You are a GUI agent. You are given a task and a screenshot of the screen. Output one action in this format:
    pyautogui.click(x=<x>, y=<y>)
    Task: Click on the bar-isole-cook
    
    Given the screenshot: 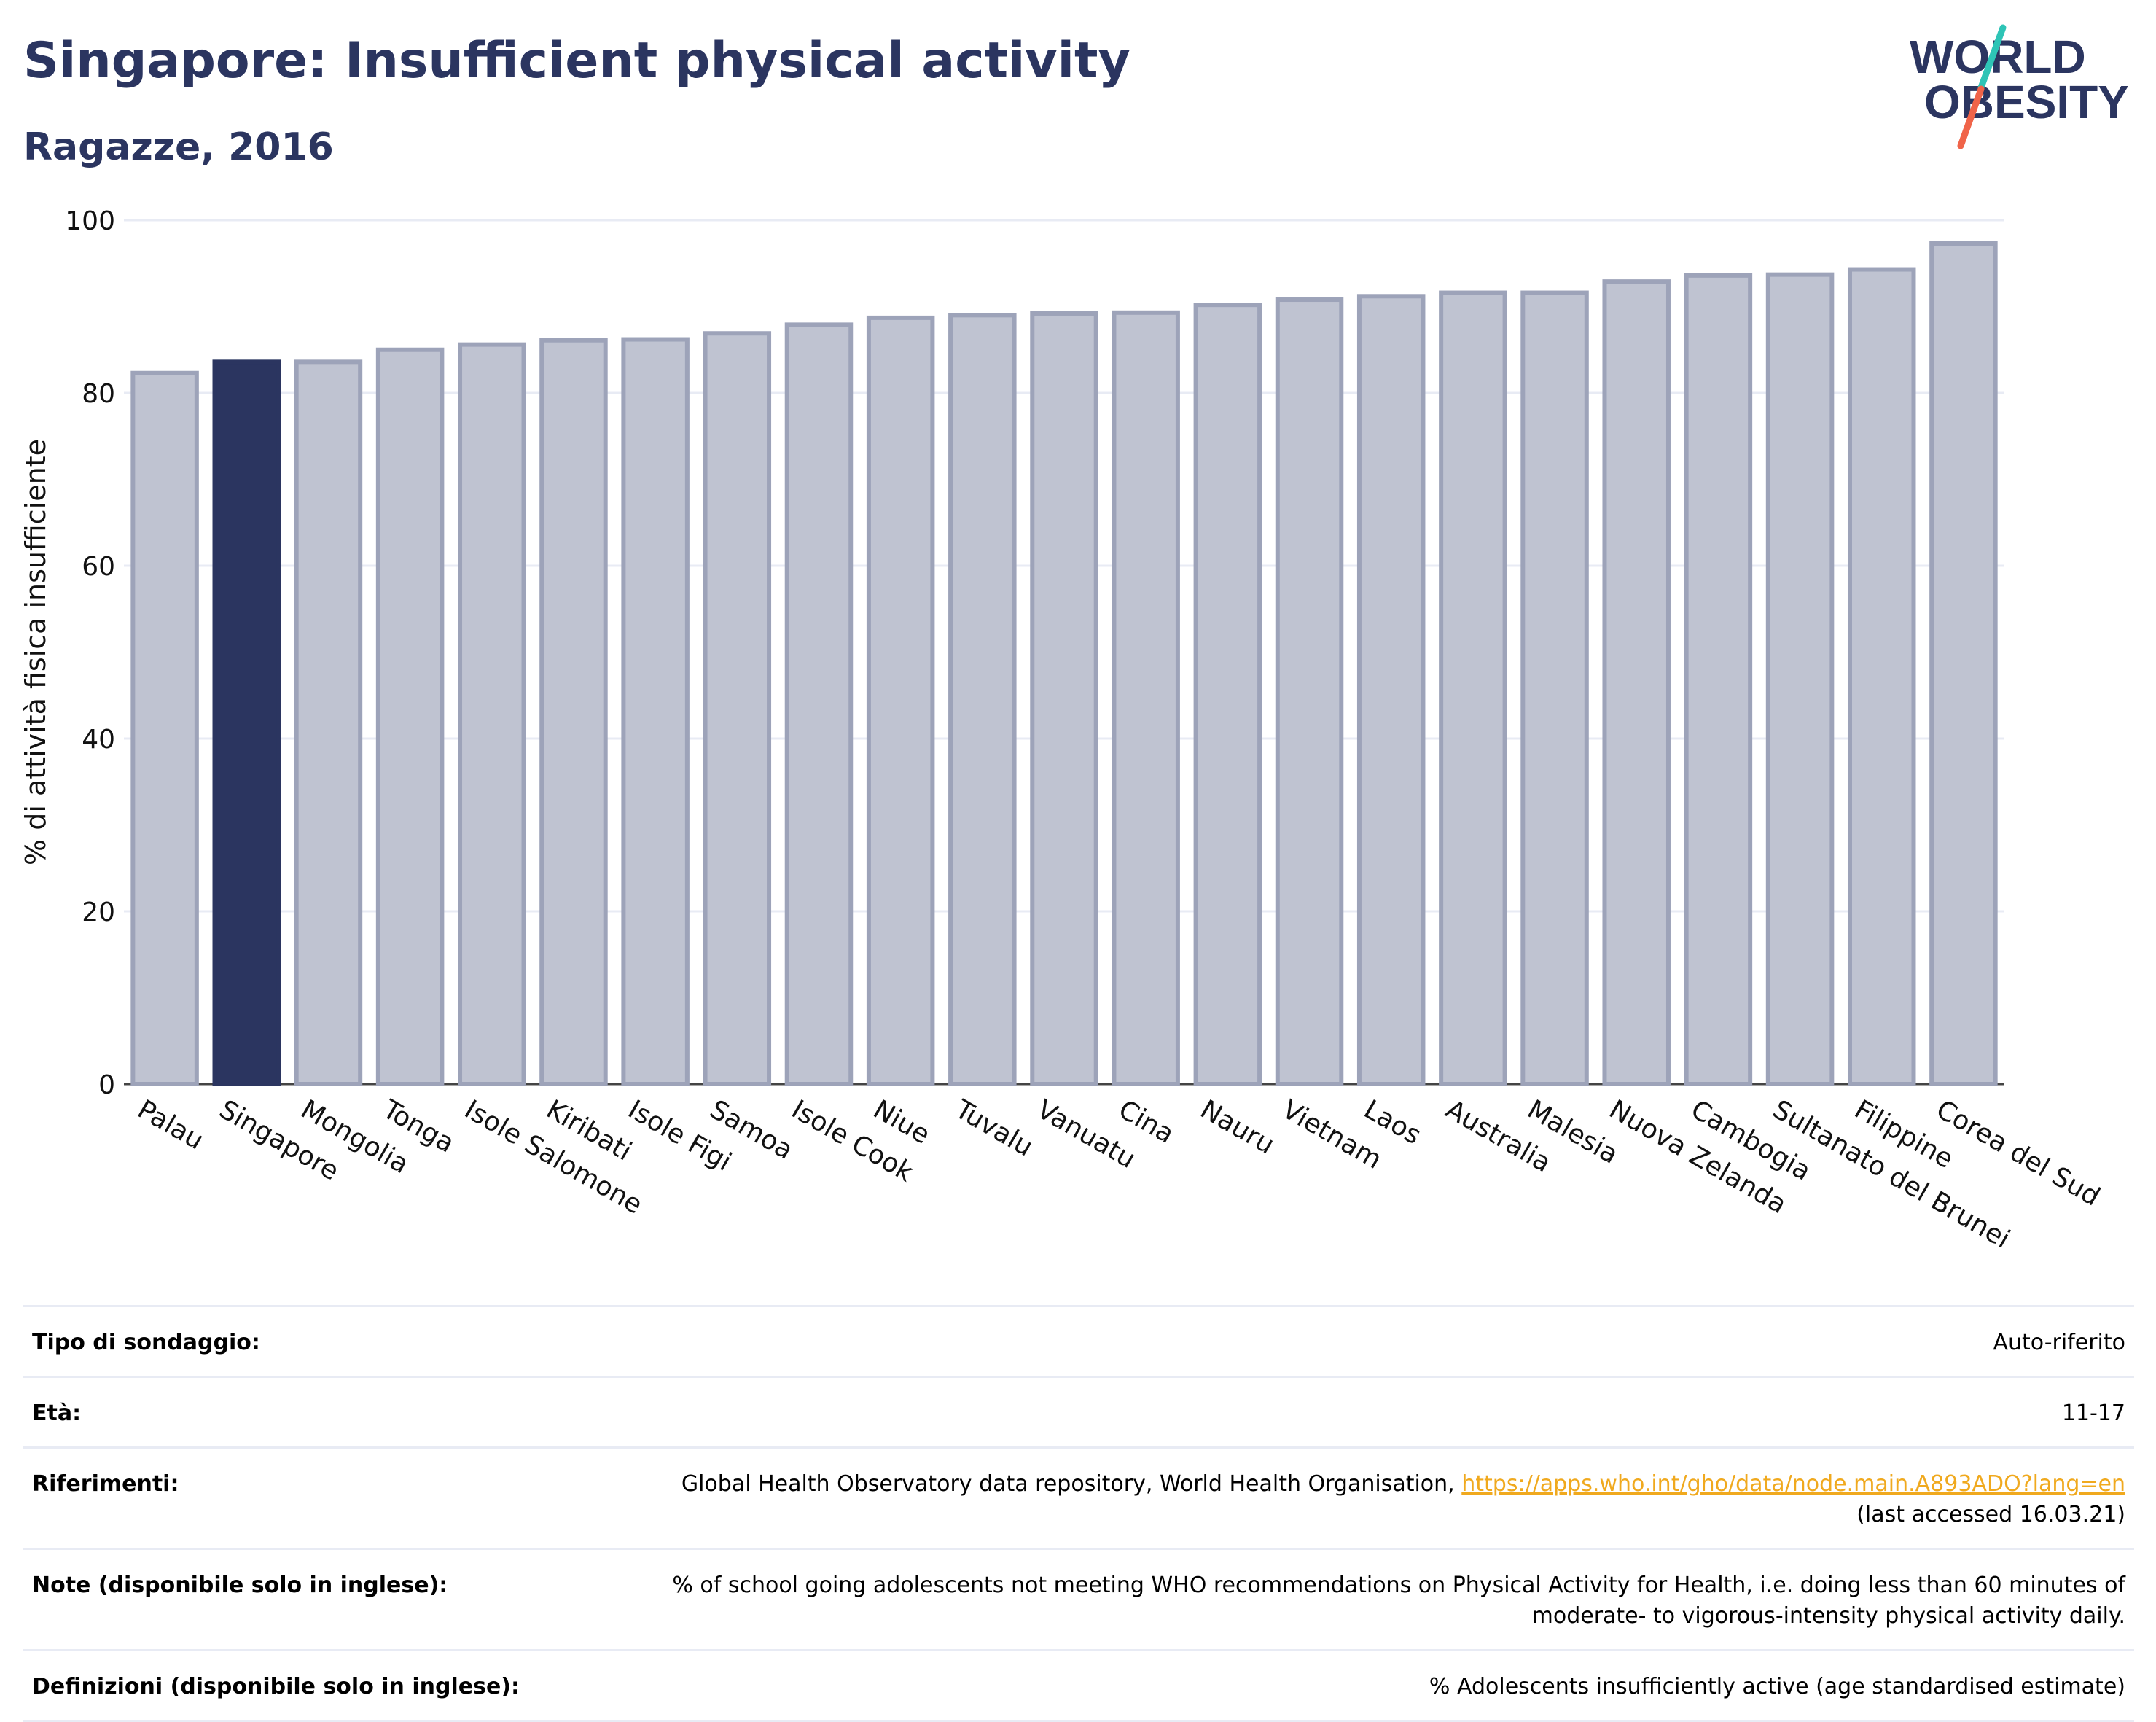 What is the action you would take?
    pyautogui.click(x=819, y=704)
    